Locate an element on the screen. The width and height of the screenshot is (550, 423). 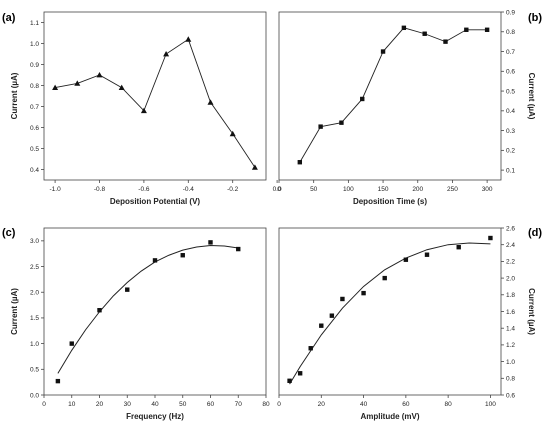
panel-label: (c) is located at coordinates (9, 233).